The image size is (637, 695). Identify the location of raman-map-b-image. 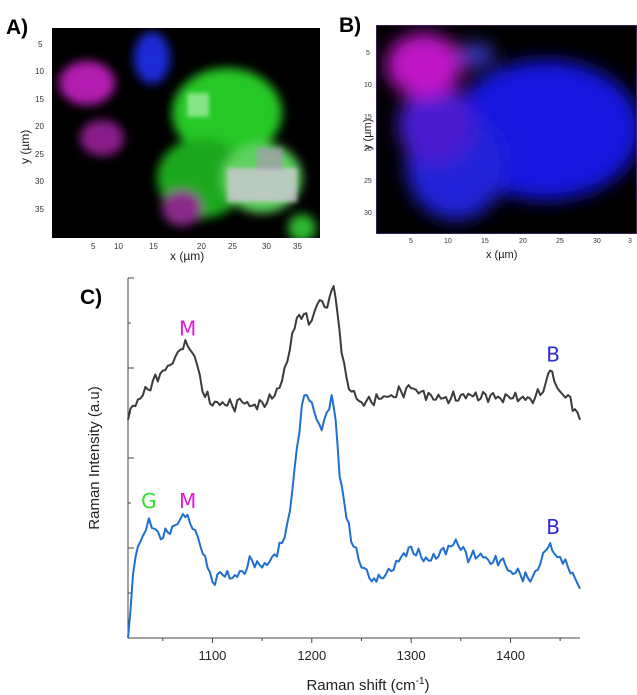
(506, 129).